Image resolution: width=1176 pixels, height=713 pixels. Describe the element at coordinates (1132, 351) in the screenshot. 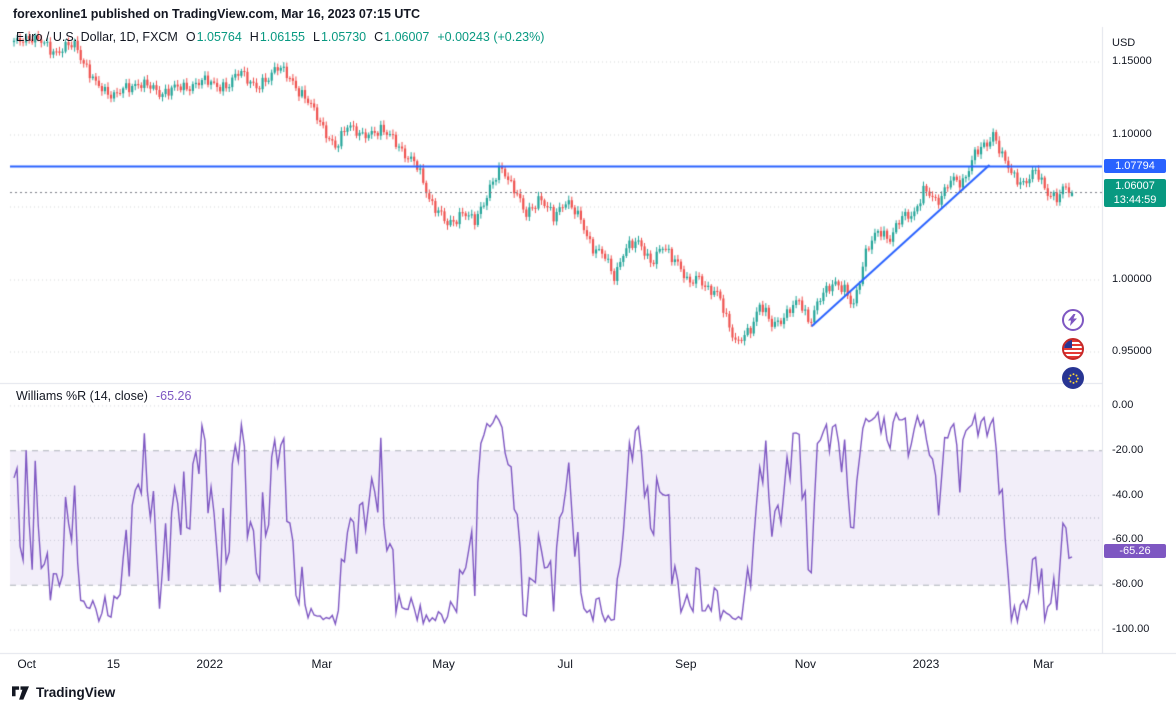

I see `price-tick-label: 0.95000` at that location.